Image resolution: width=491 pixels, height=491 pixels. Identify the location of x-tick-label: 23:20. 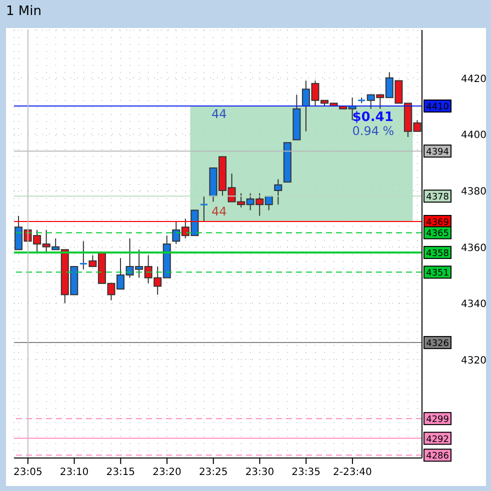
(167, 472).